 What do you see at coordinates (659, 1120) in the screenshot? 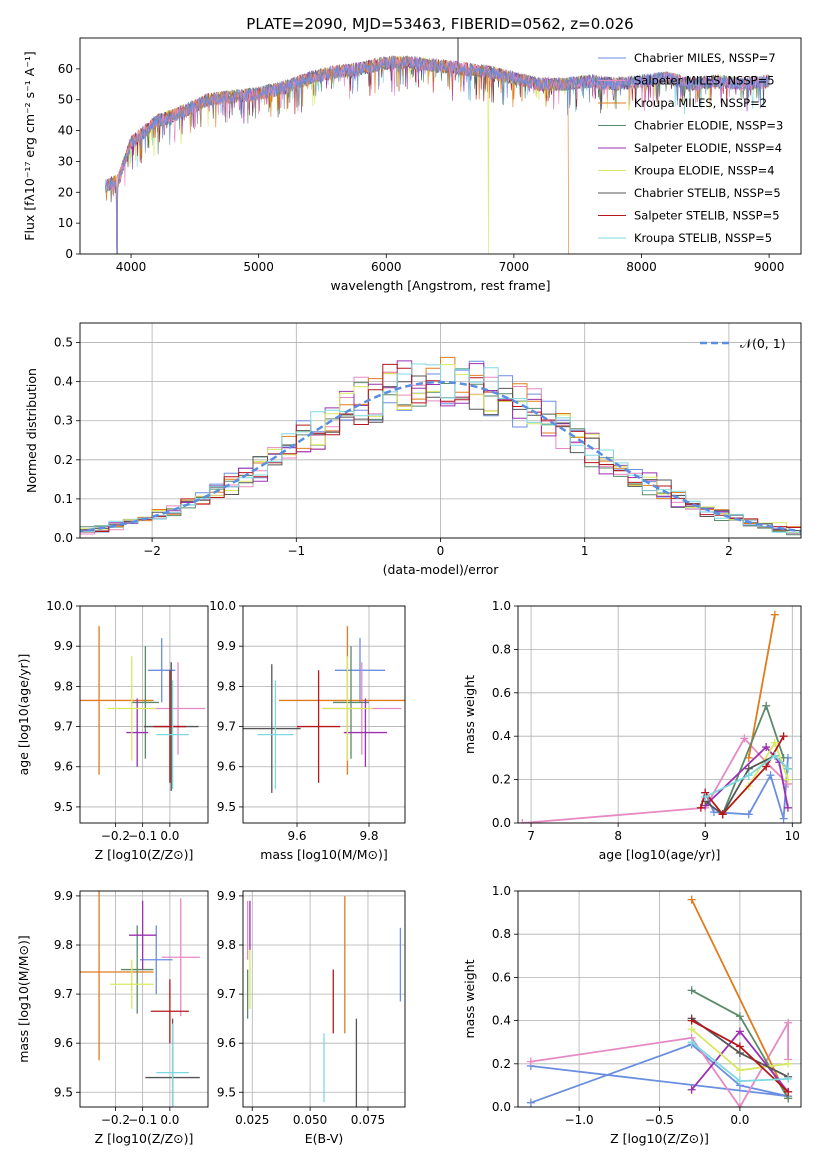
I see `x-tick-label: −0.5` at bounding box center [659, 1120].